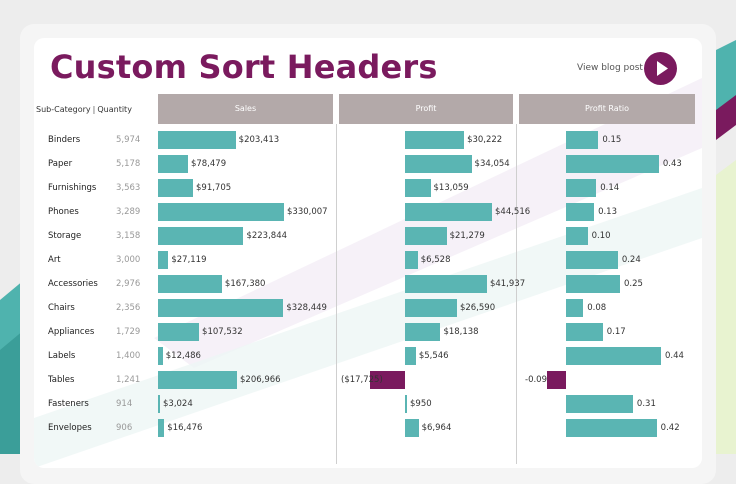 The width and height of the screenshot is (736, 484). Describe the element at coordinates (435, 260) in the screenshot. I see `profit-label: $6,528` at that location.